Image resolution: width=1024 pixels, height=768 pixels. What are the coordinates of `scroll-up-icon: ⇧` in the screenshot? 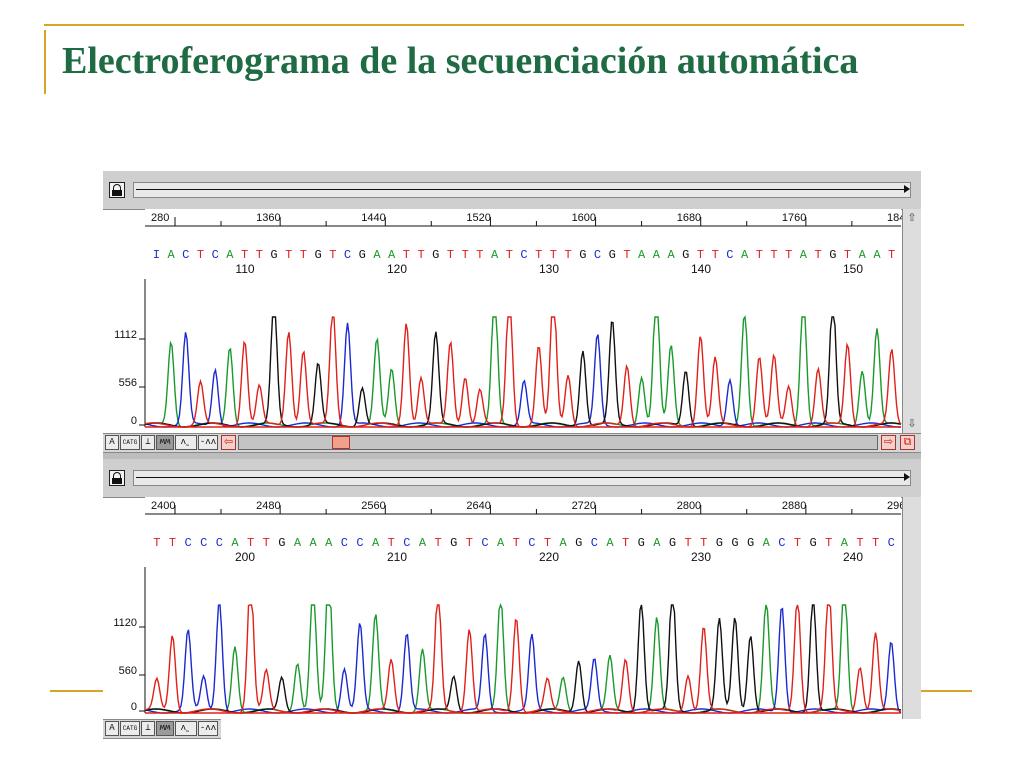 It's located at (912, 218).